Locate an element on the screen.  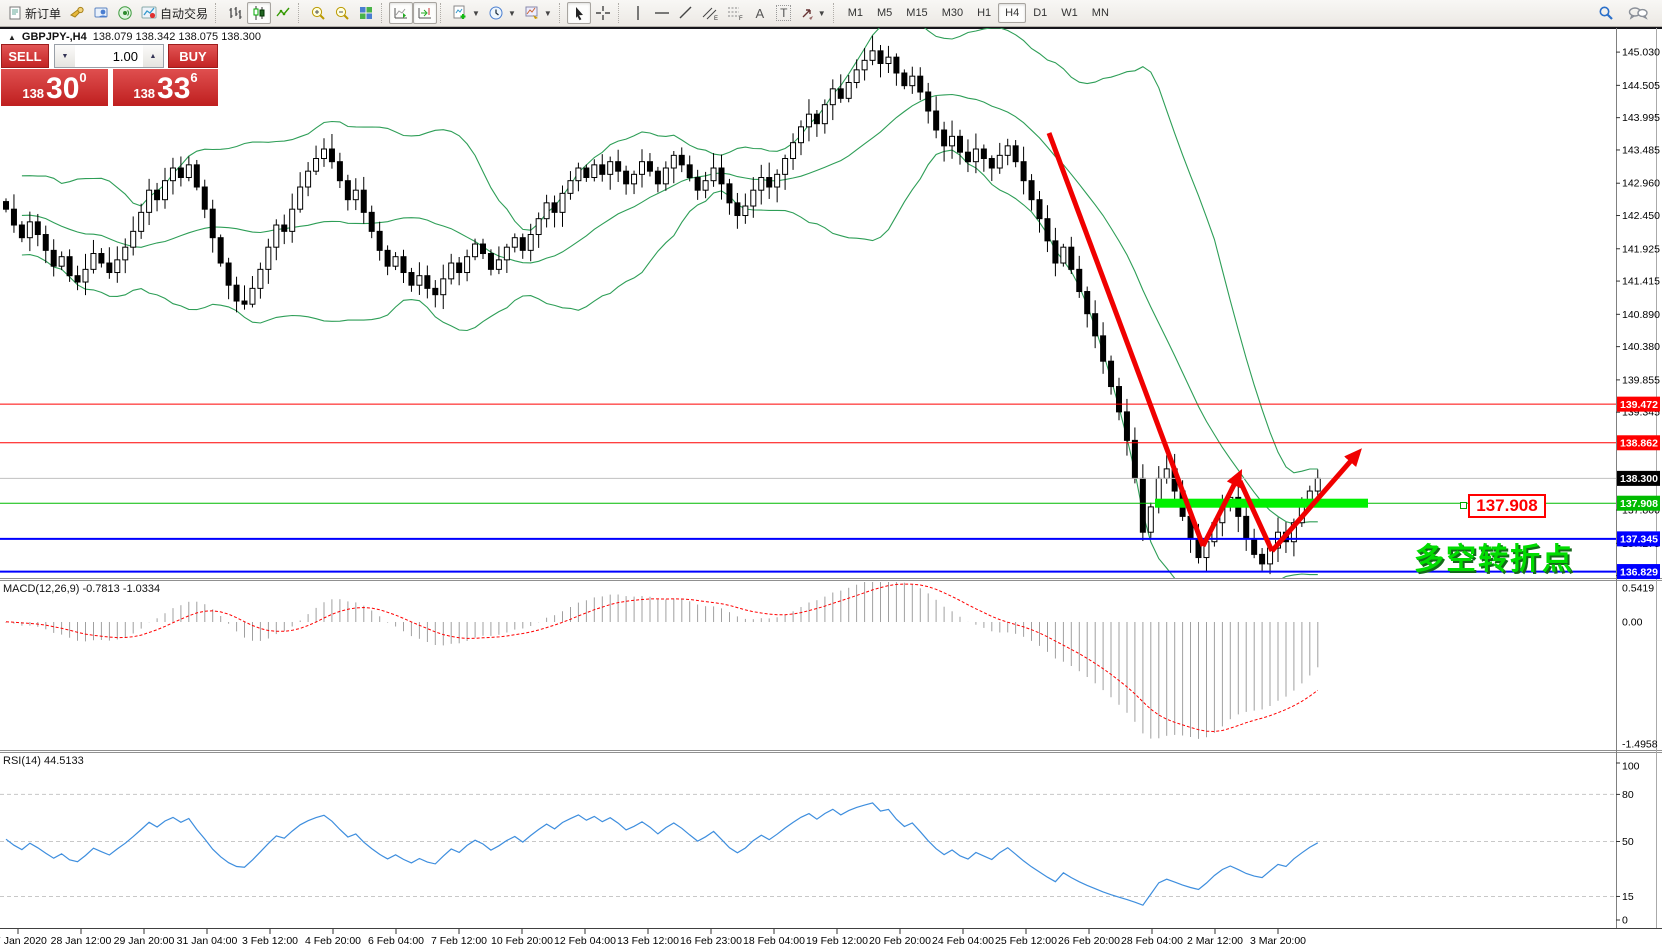
svg-text: 7 Feb 12:00 is located at coordinates (459, 941).